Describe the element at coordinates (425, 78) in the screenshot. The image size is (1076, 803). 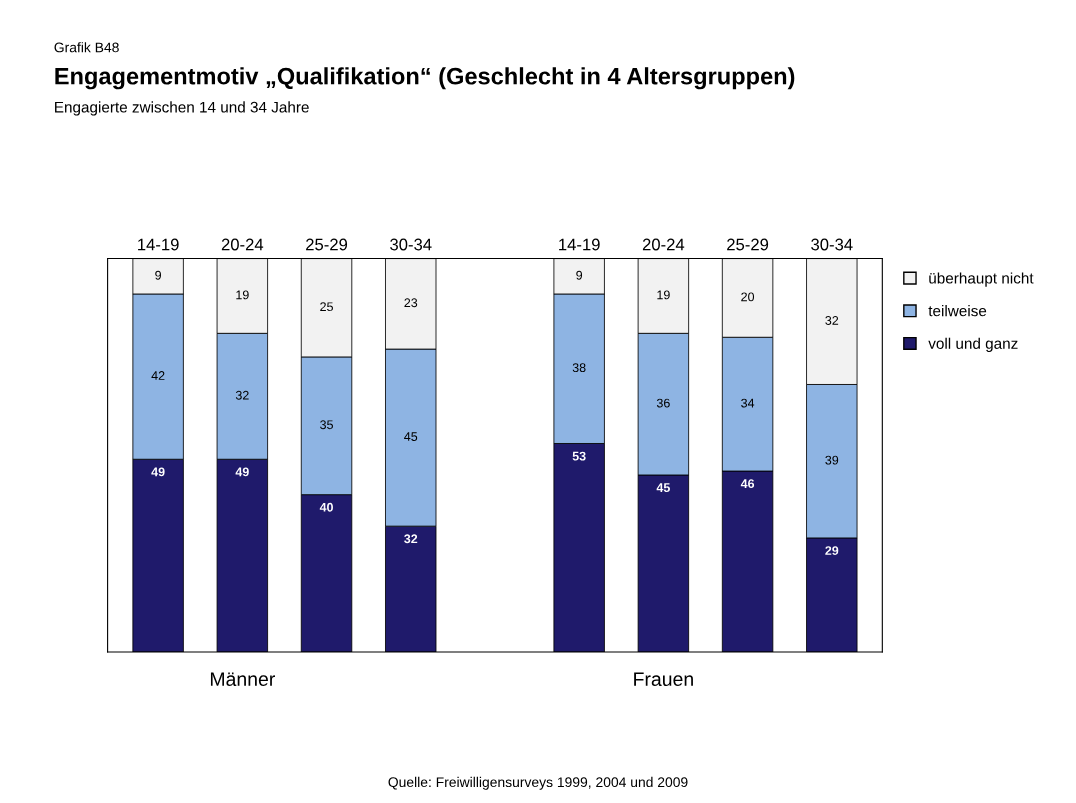
I see `chart-title: Engagementmotiv „Qualifikation“ (Geschlecht in 4 Altersgruppen)` at that location.